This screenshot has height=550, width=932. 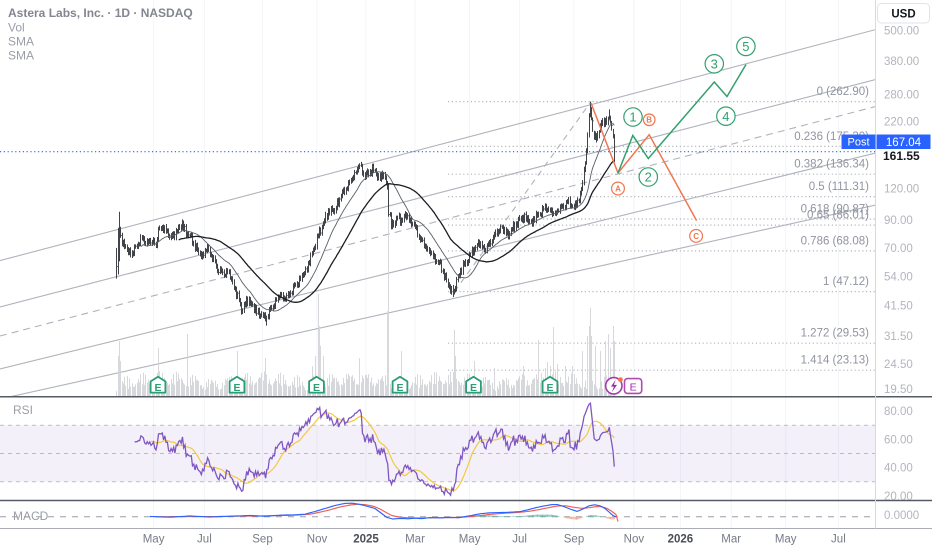 I want to click on svg-text: 60.00, so click(x=898, y=440).